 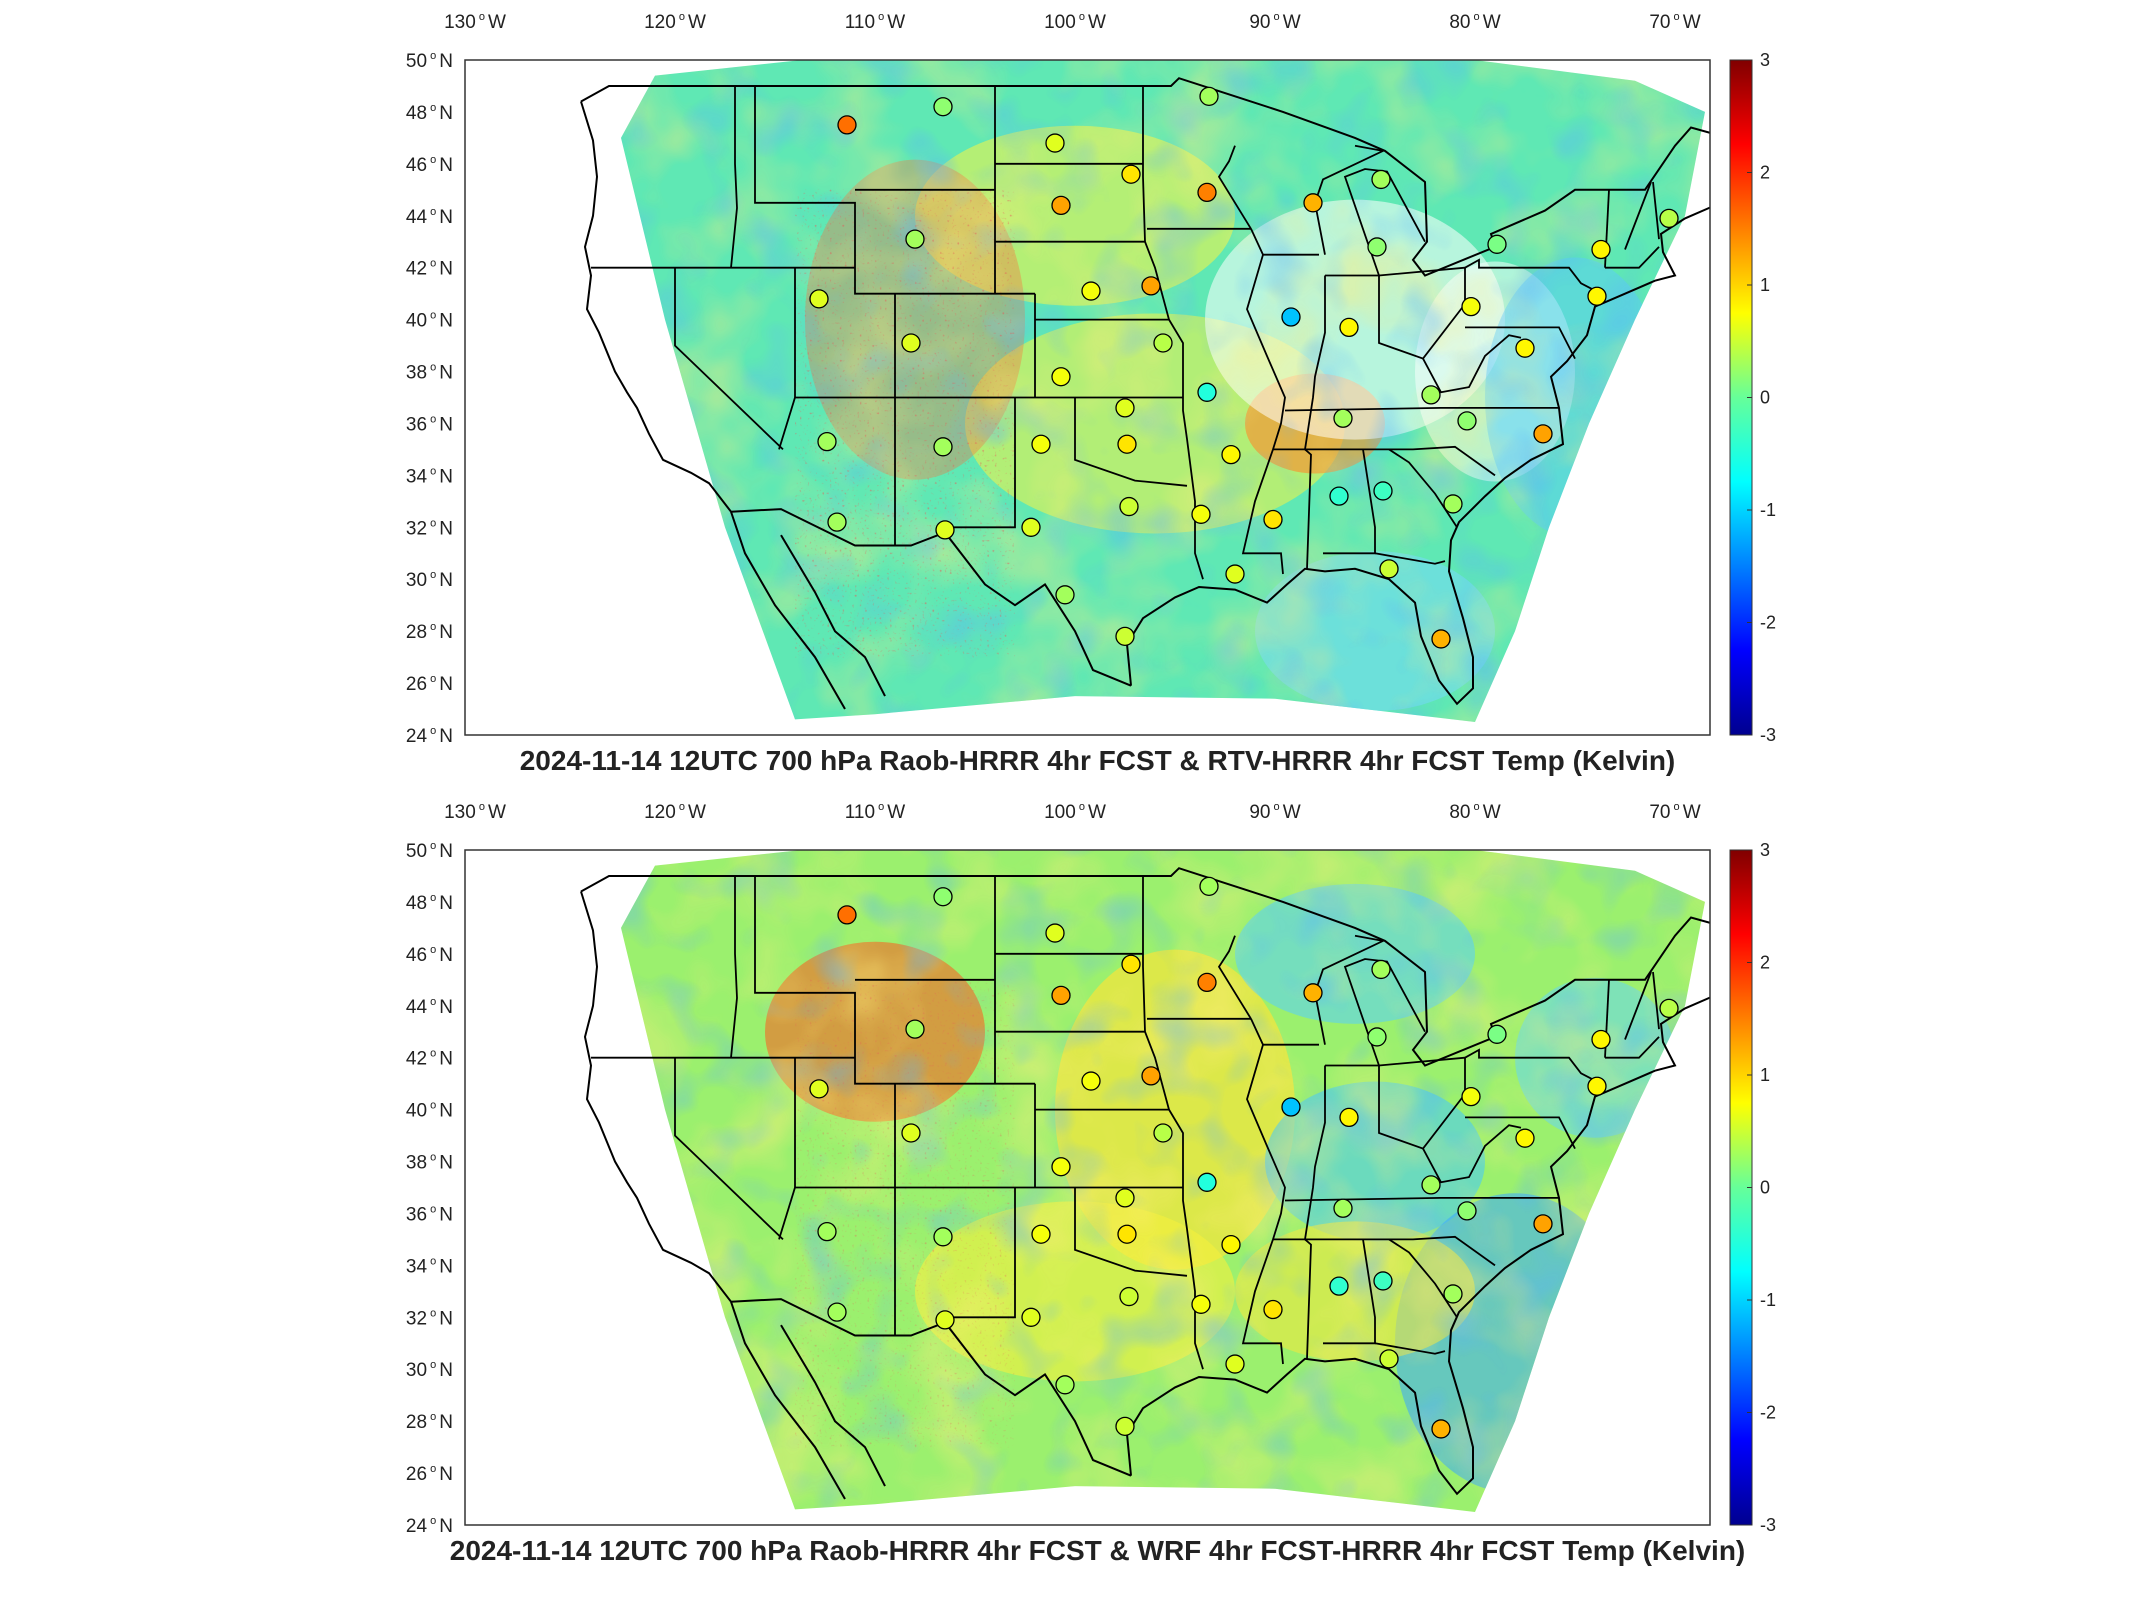 What do you see at coordinates (429, 1422) in the screenshot?
I see `latitude-tick-label: 28 o N` at bounding box center [429, 1422].